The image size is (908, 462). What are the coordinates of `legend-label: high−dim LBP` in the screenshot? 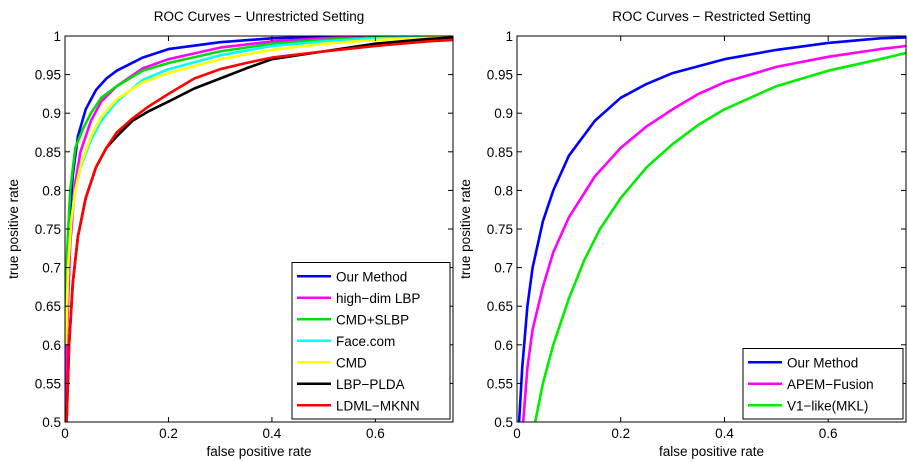 It's located at (378, 298).